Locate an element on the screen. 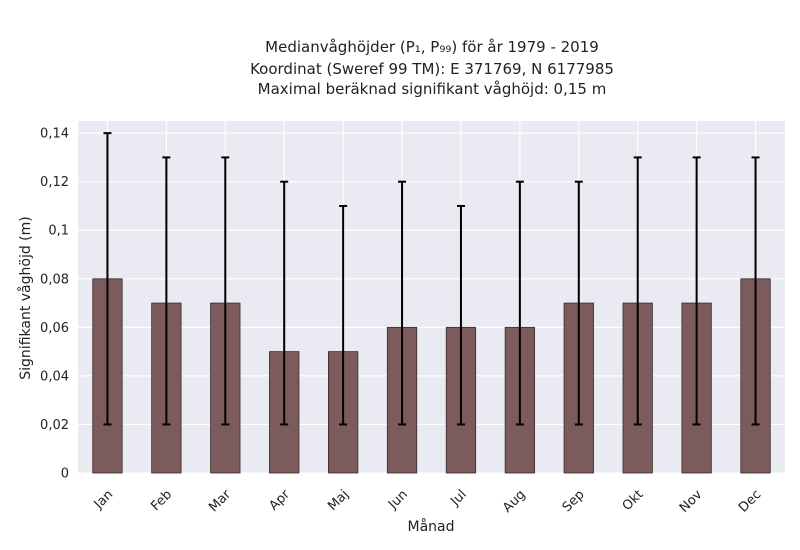  x-tick-label: Jun is located at coordinates (398, 500).